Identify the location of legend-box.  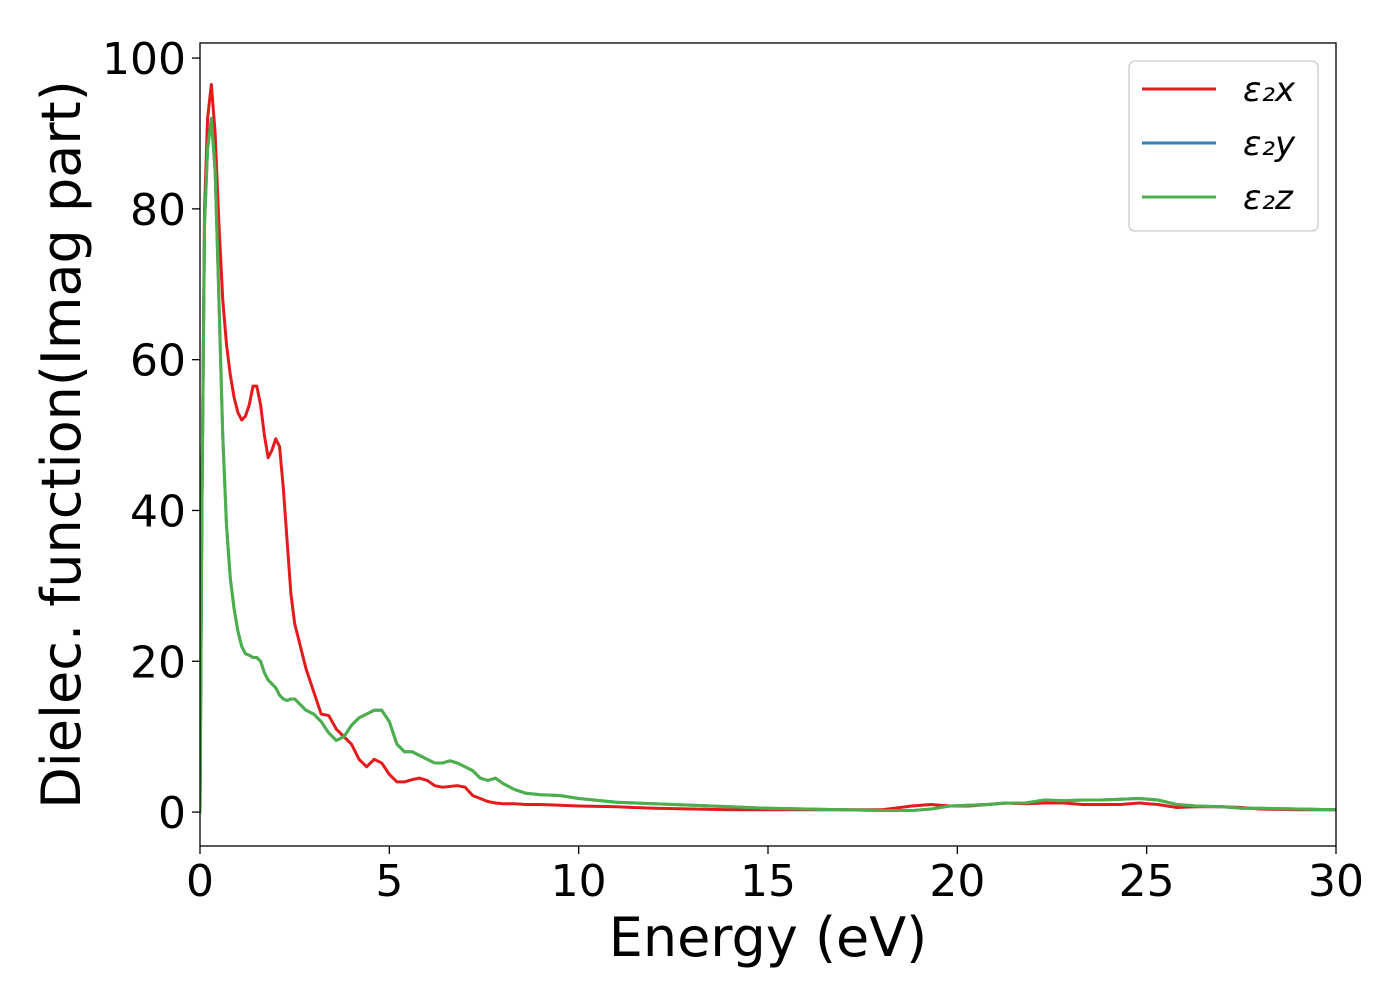
(1223, 146).